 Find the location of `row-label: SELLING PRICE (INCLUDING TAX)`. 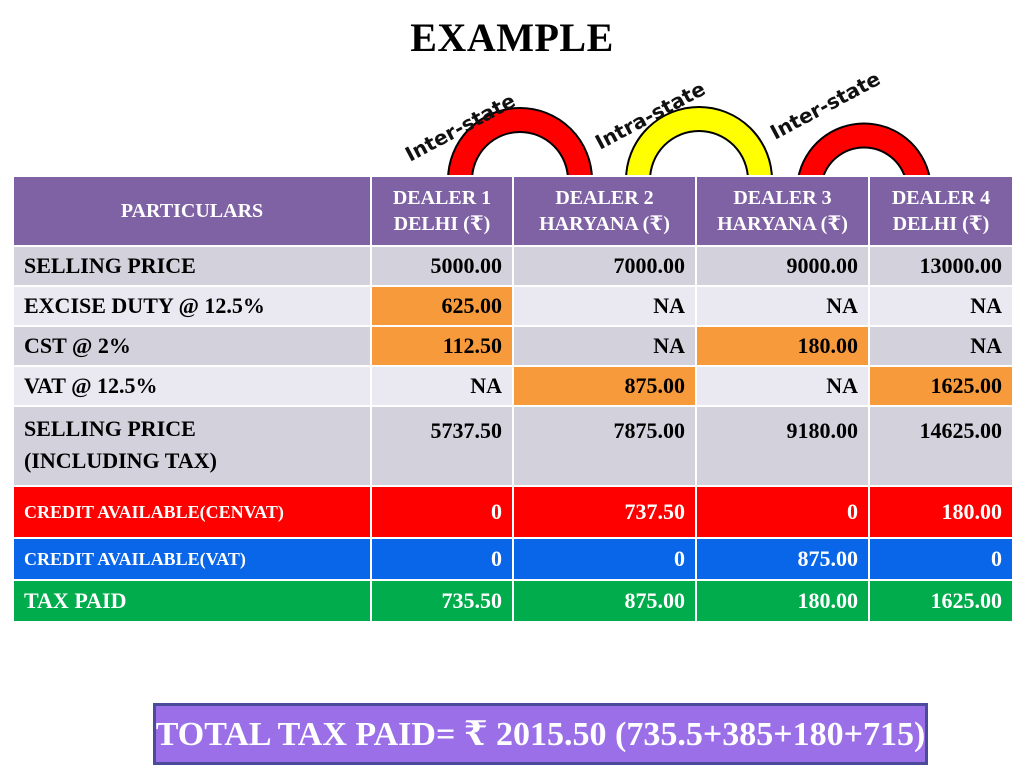

row-label: SELLING PRICE (INCLUDING TAX) is located at coordinates (192, 446).